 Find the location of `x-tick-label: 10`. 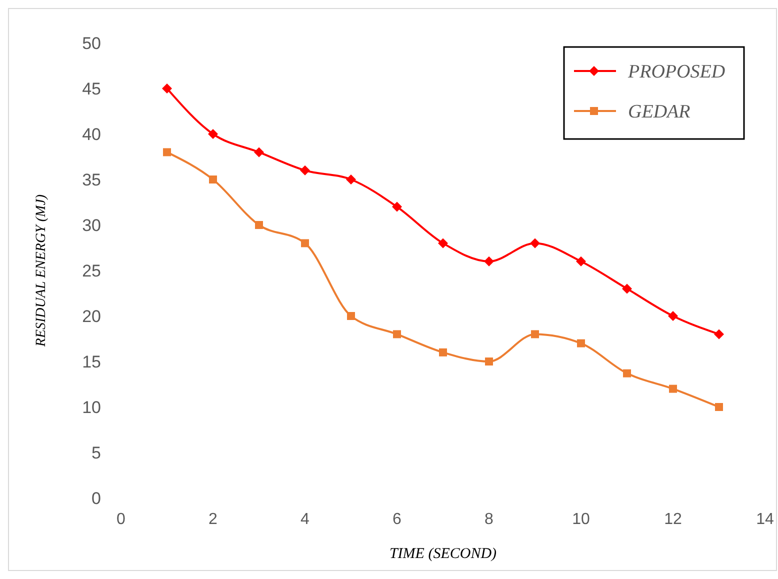

x-tick-label: 10 is located at coordinates (581, 519).